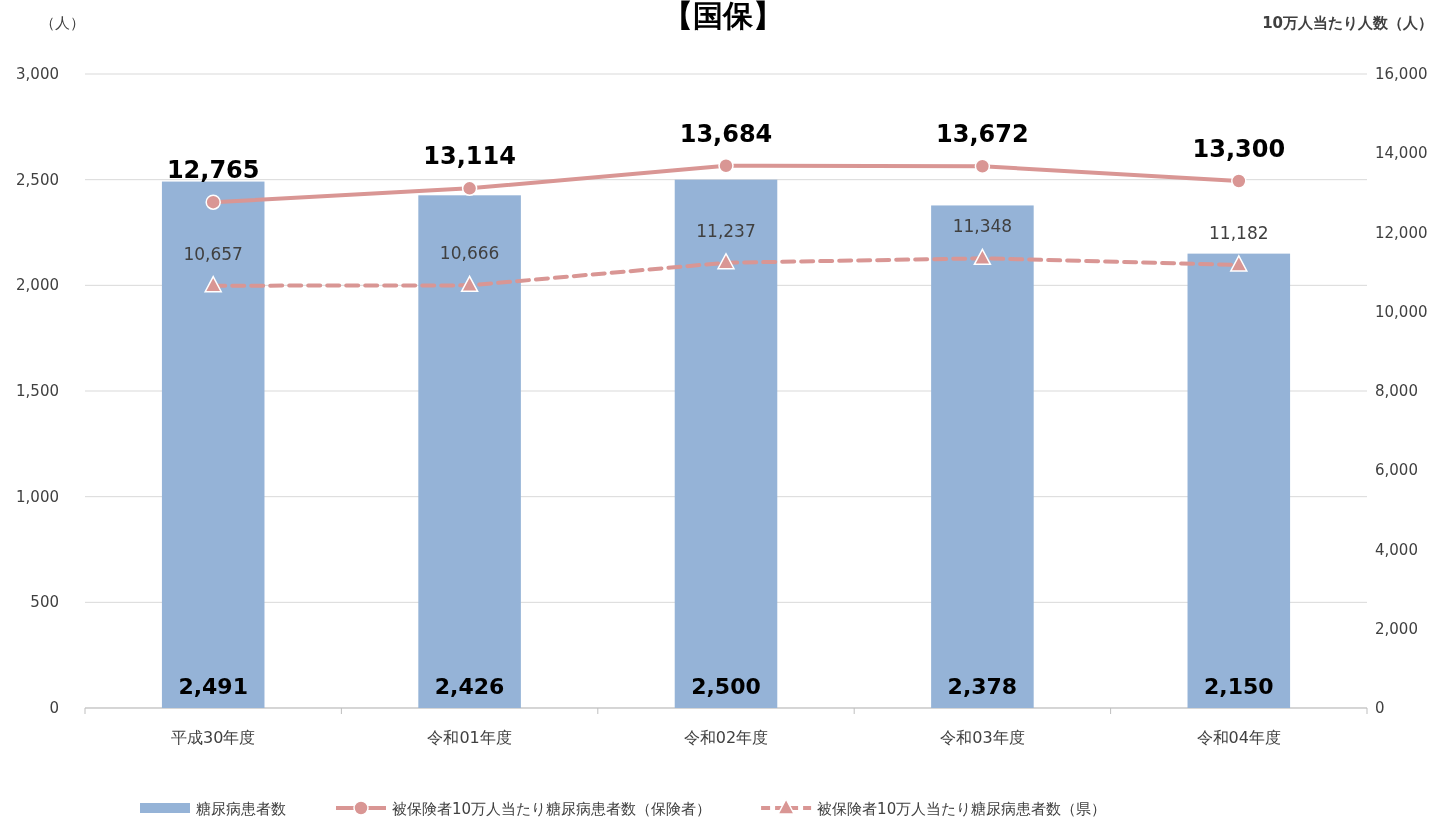 This screenshot has width=1445, height=825. What do you see at coordinates (54, 708) in the screenshot?
I see `y-tick-label: 0` at bounding box center [54, 708].